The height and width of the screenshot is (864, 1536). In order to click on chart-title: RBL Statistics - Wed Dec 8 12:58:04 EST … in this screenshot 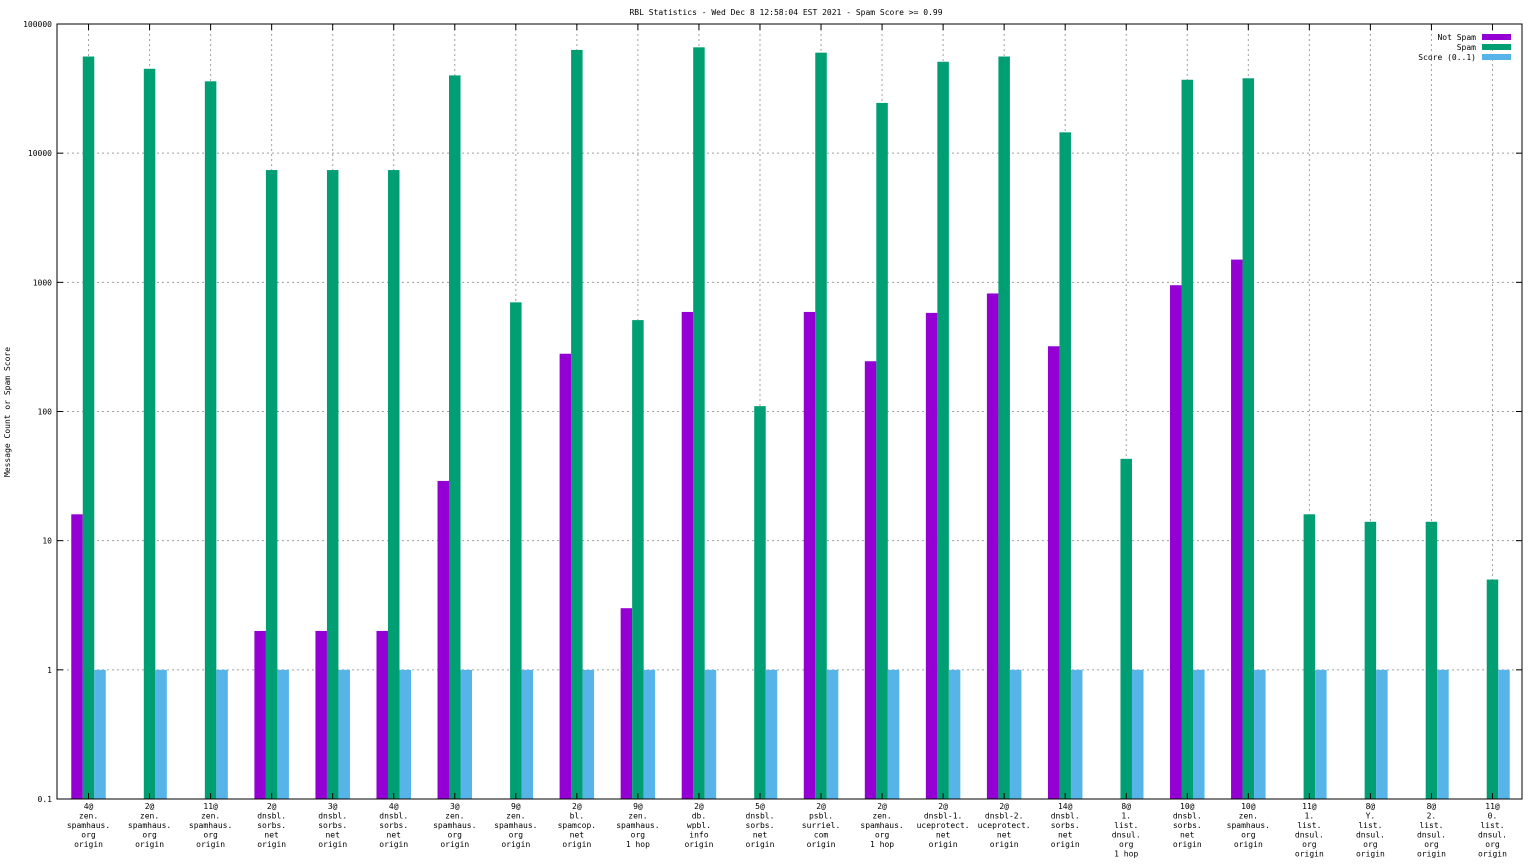, I will do `click(785, 12)`.